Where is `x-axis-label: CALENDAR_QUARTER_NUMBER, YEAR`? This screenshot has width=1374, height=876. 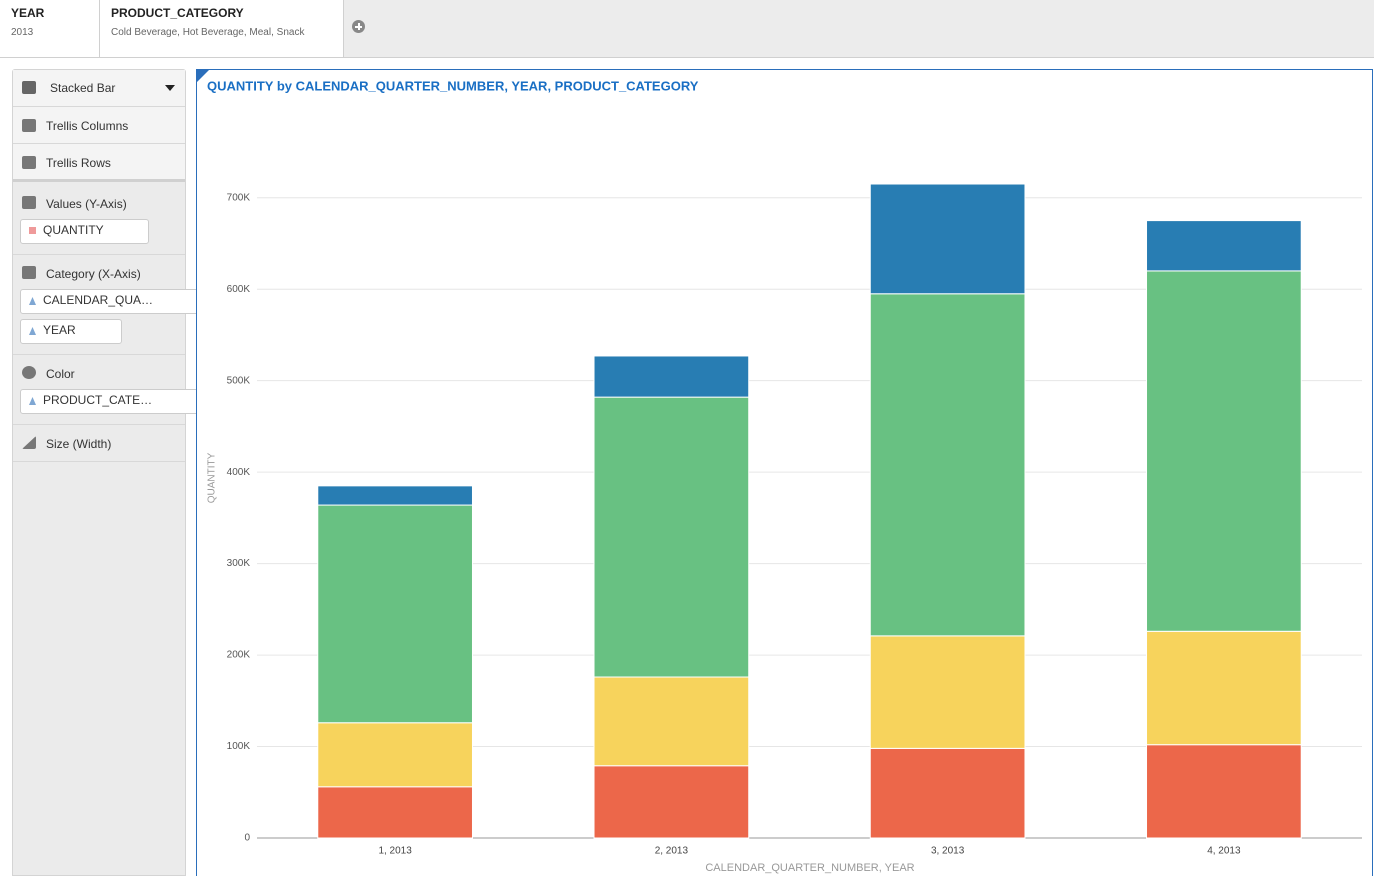 x-axis-label: CALENDAR_QUARTER_NUMBER, YEAR is located at coordinates (809, 868).